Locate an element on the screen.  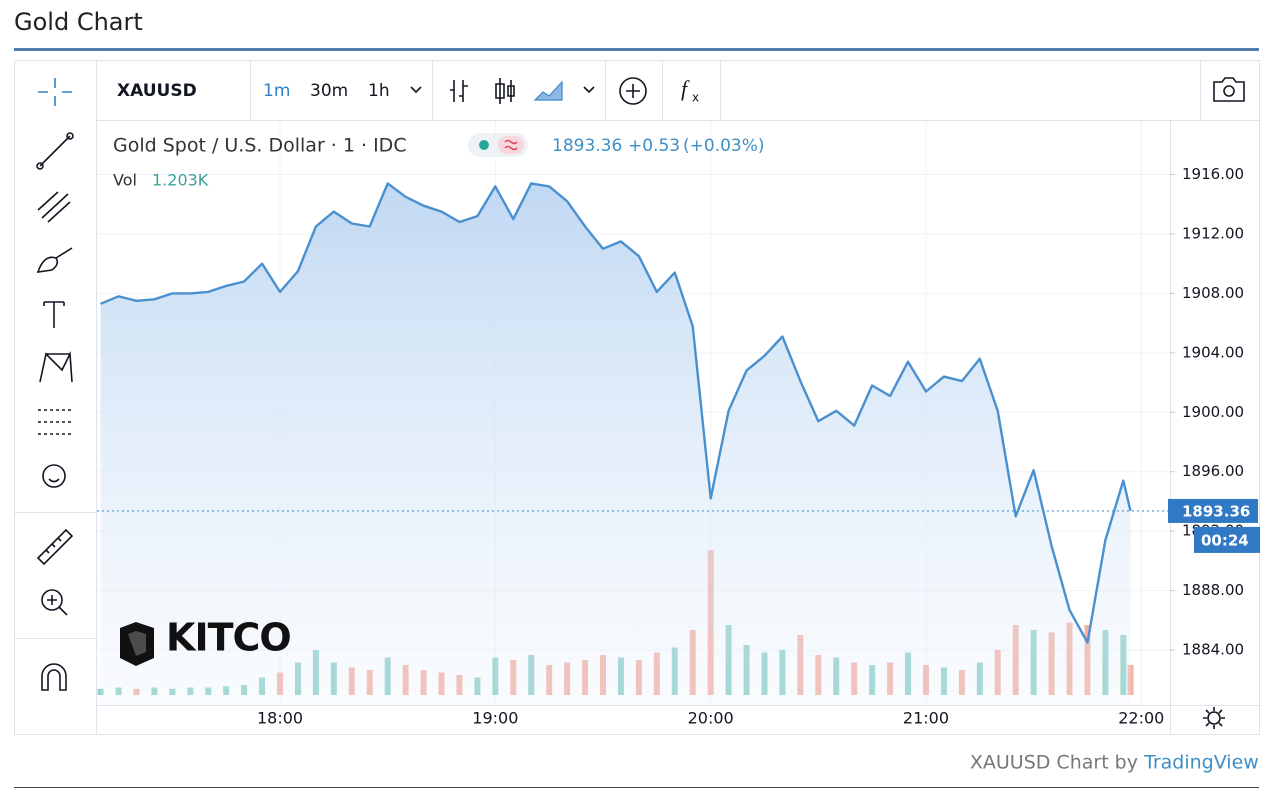
compare-button is located at coordinates (633, 91).